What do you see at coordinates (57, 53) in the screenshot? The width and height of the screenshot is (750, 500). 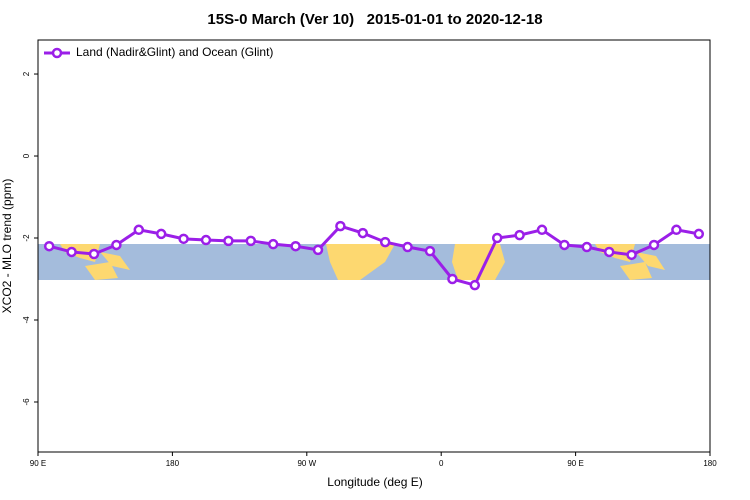 I see `legend-marker` at bounding box center [57, 53].